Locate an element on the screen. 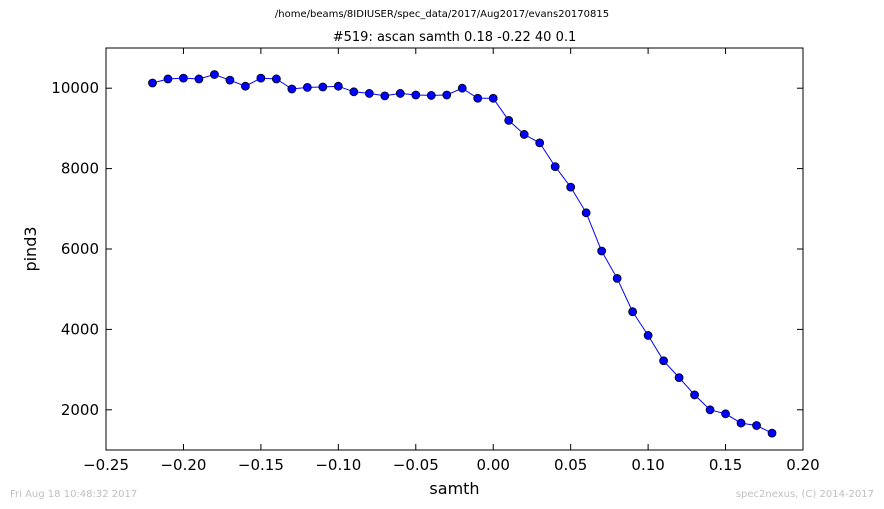 Image resolution: width=884 pixels, height=509 pixels. y-tick-label: 6000 is located at coordinates (80, 249).